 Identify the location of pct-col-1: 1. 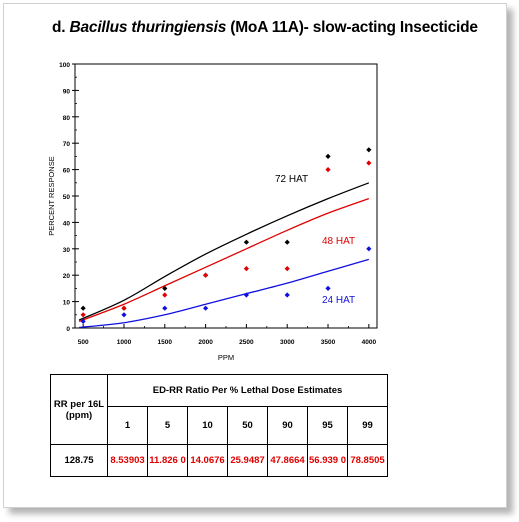
(127, 425).